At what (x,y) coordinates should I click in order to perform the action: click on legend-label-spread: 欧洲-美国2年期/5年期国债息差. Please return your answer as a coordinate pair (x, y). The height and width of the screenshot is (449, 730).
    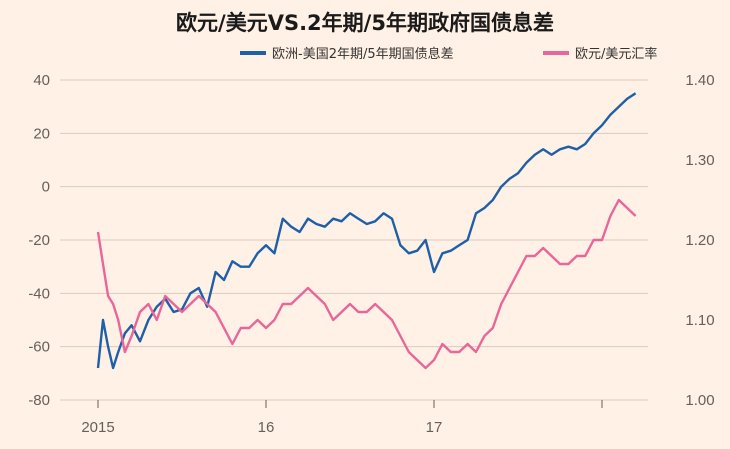
    Looking at the image, I should click on (363, 54).